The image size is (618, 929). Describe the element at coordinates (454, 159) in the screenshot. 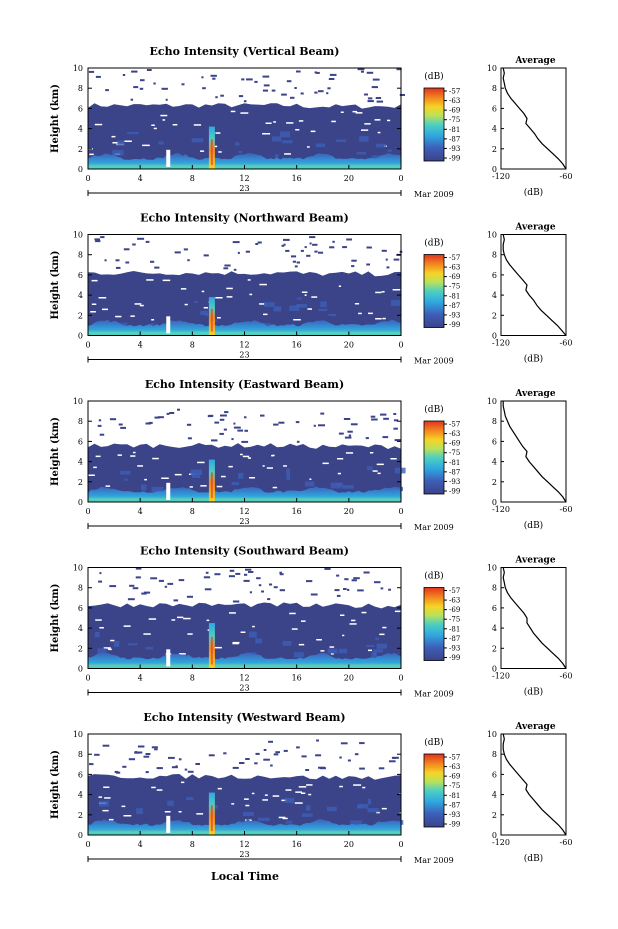

I see `colorbar-tick-label: -99` at that location.